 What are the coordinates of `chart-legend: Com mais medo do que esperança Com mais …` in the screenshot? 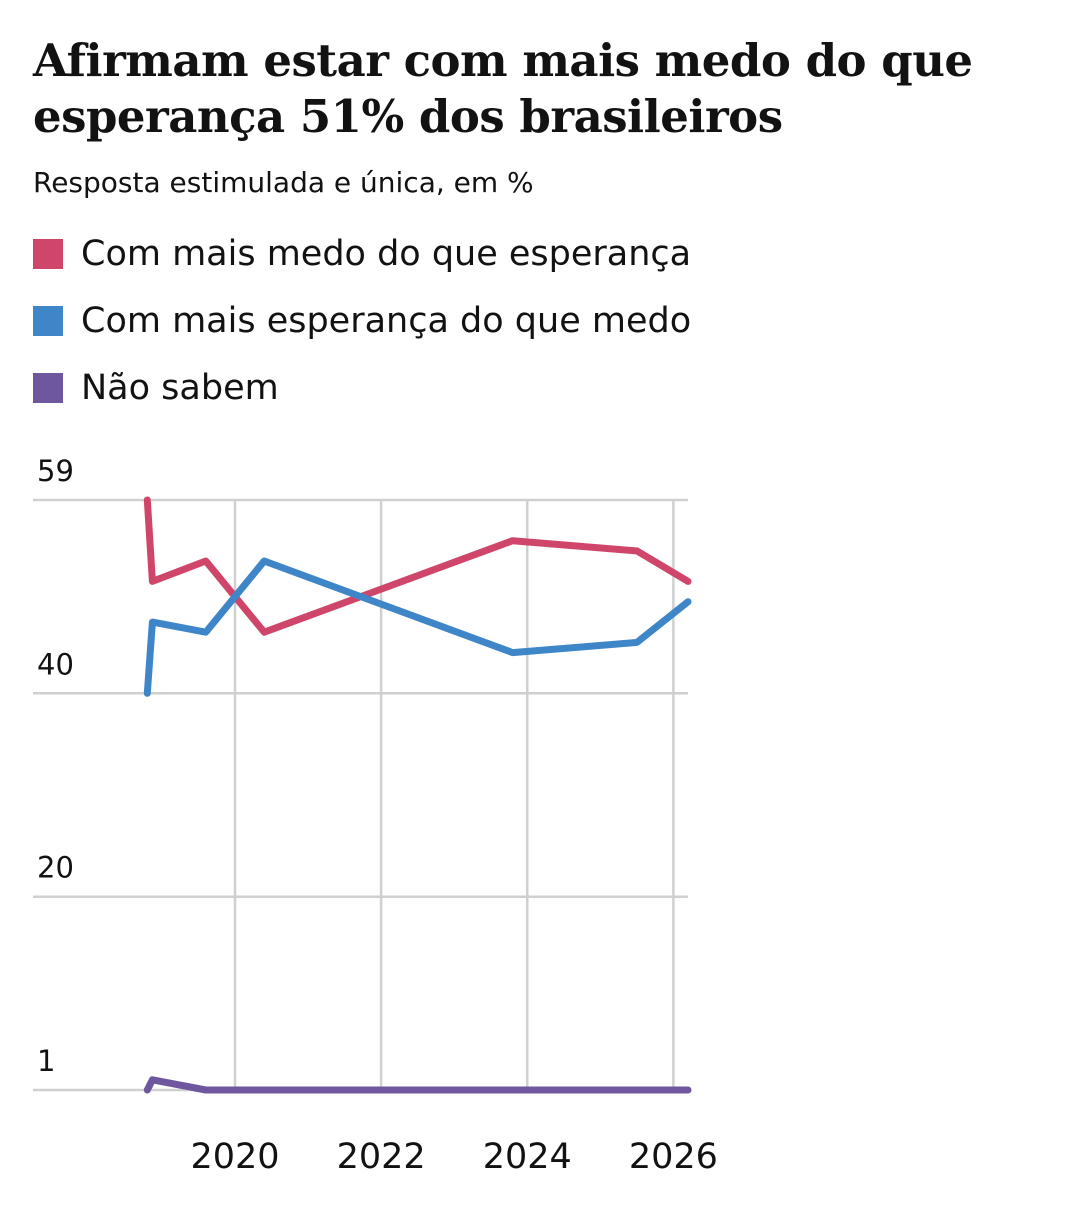 It's located at (362, 320).